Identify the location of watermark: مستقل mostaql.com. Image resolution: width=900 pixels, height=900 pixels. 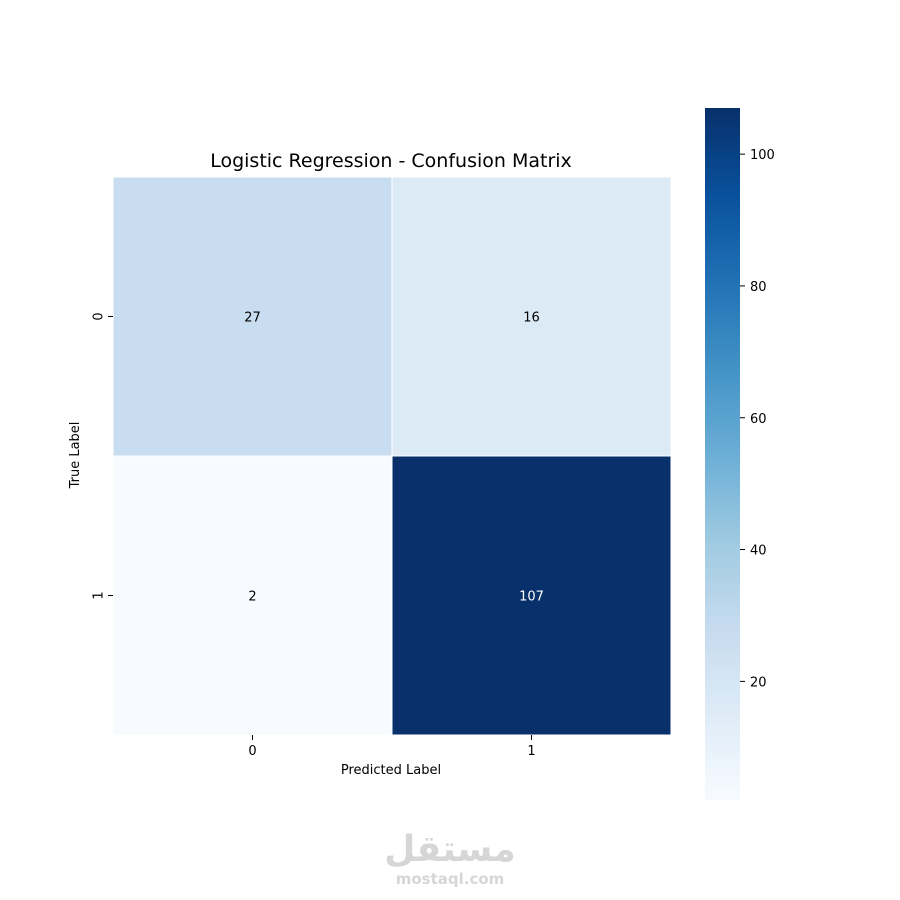
(450, 859).